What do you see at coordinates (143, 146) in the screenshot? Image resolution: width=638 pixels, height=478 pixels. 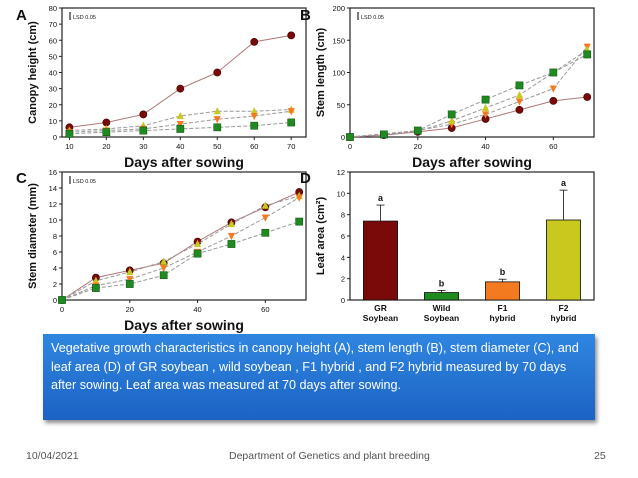 I see `x-tick-label: 30` at bounding box center [143, 146].